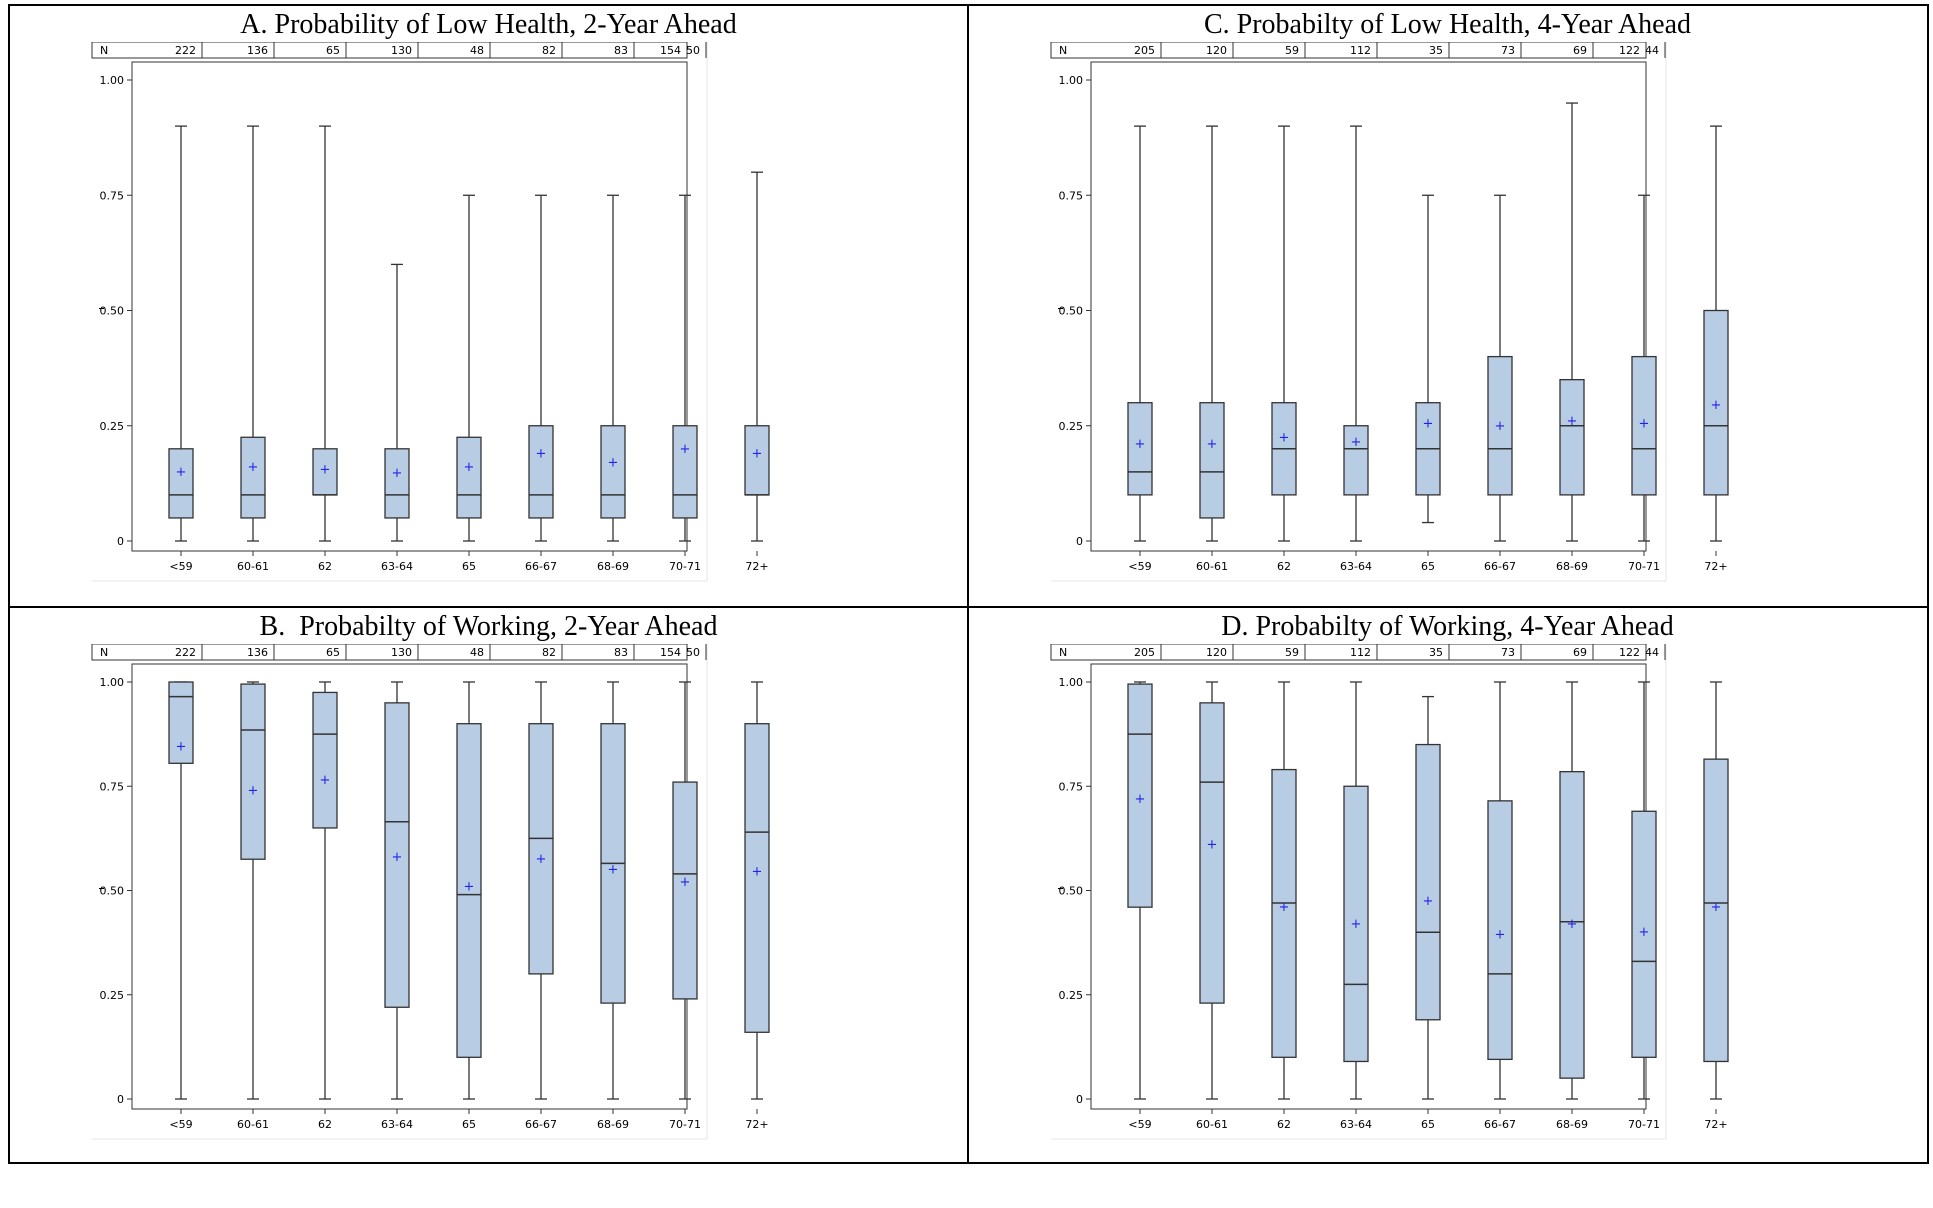 The width and height of the screenshot is (1933, 1208). Describe the element at coordinates (401, 652) in the screenshot. I see `n-value: 130` at that location.